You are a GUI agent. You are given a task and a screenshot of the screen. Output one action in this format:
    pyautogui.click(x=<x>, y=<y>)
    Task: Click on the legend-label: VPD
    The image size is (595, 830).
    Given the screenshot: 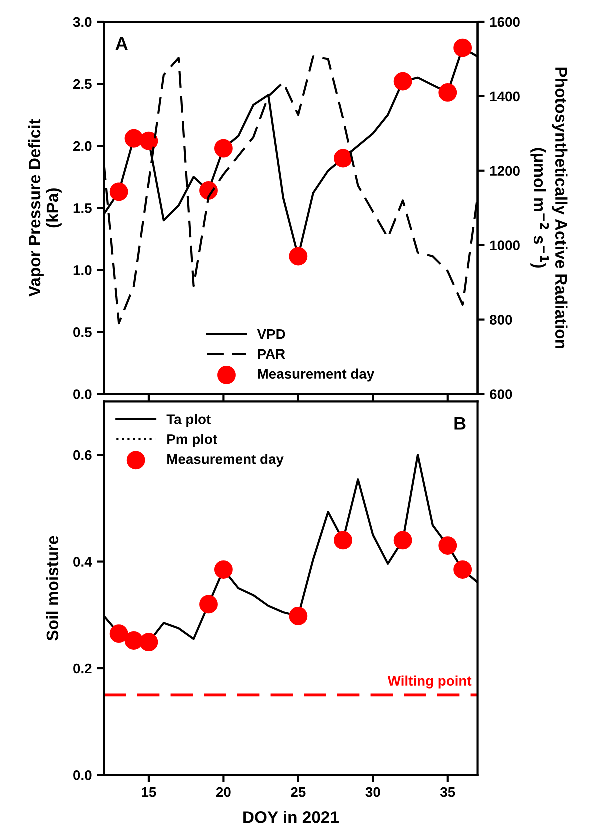 What is the action you would take?
    pyautogui.click(x=271, y=335)
    